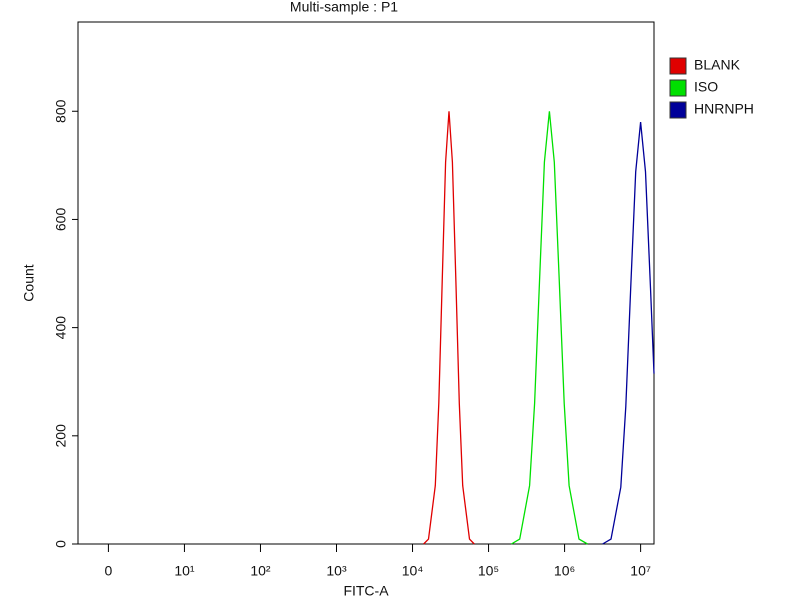 The width and height of the screenshot is (800, 605). I want to click on x-tick-label: 10³, so click(336, 571).